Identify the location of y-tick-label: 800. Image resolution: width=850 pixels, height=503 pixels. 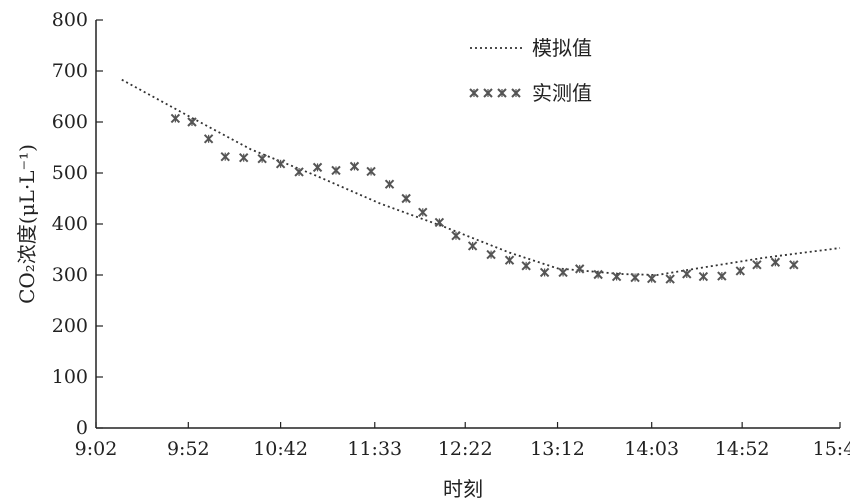
(70, 20).